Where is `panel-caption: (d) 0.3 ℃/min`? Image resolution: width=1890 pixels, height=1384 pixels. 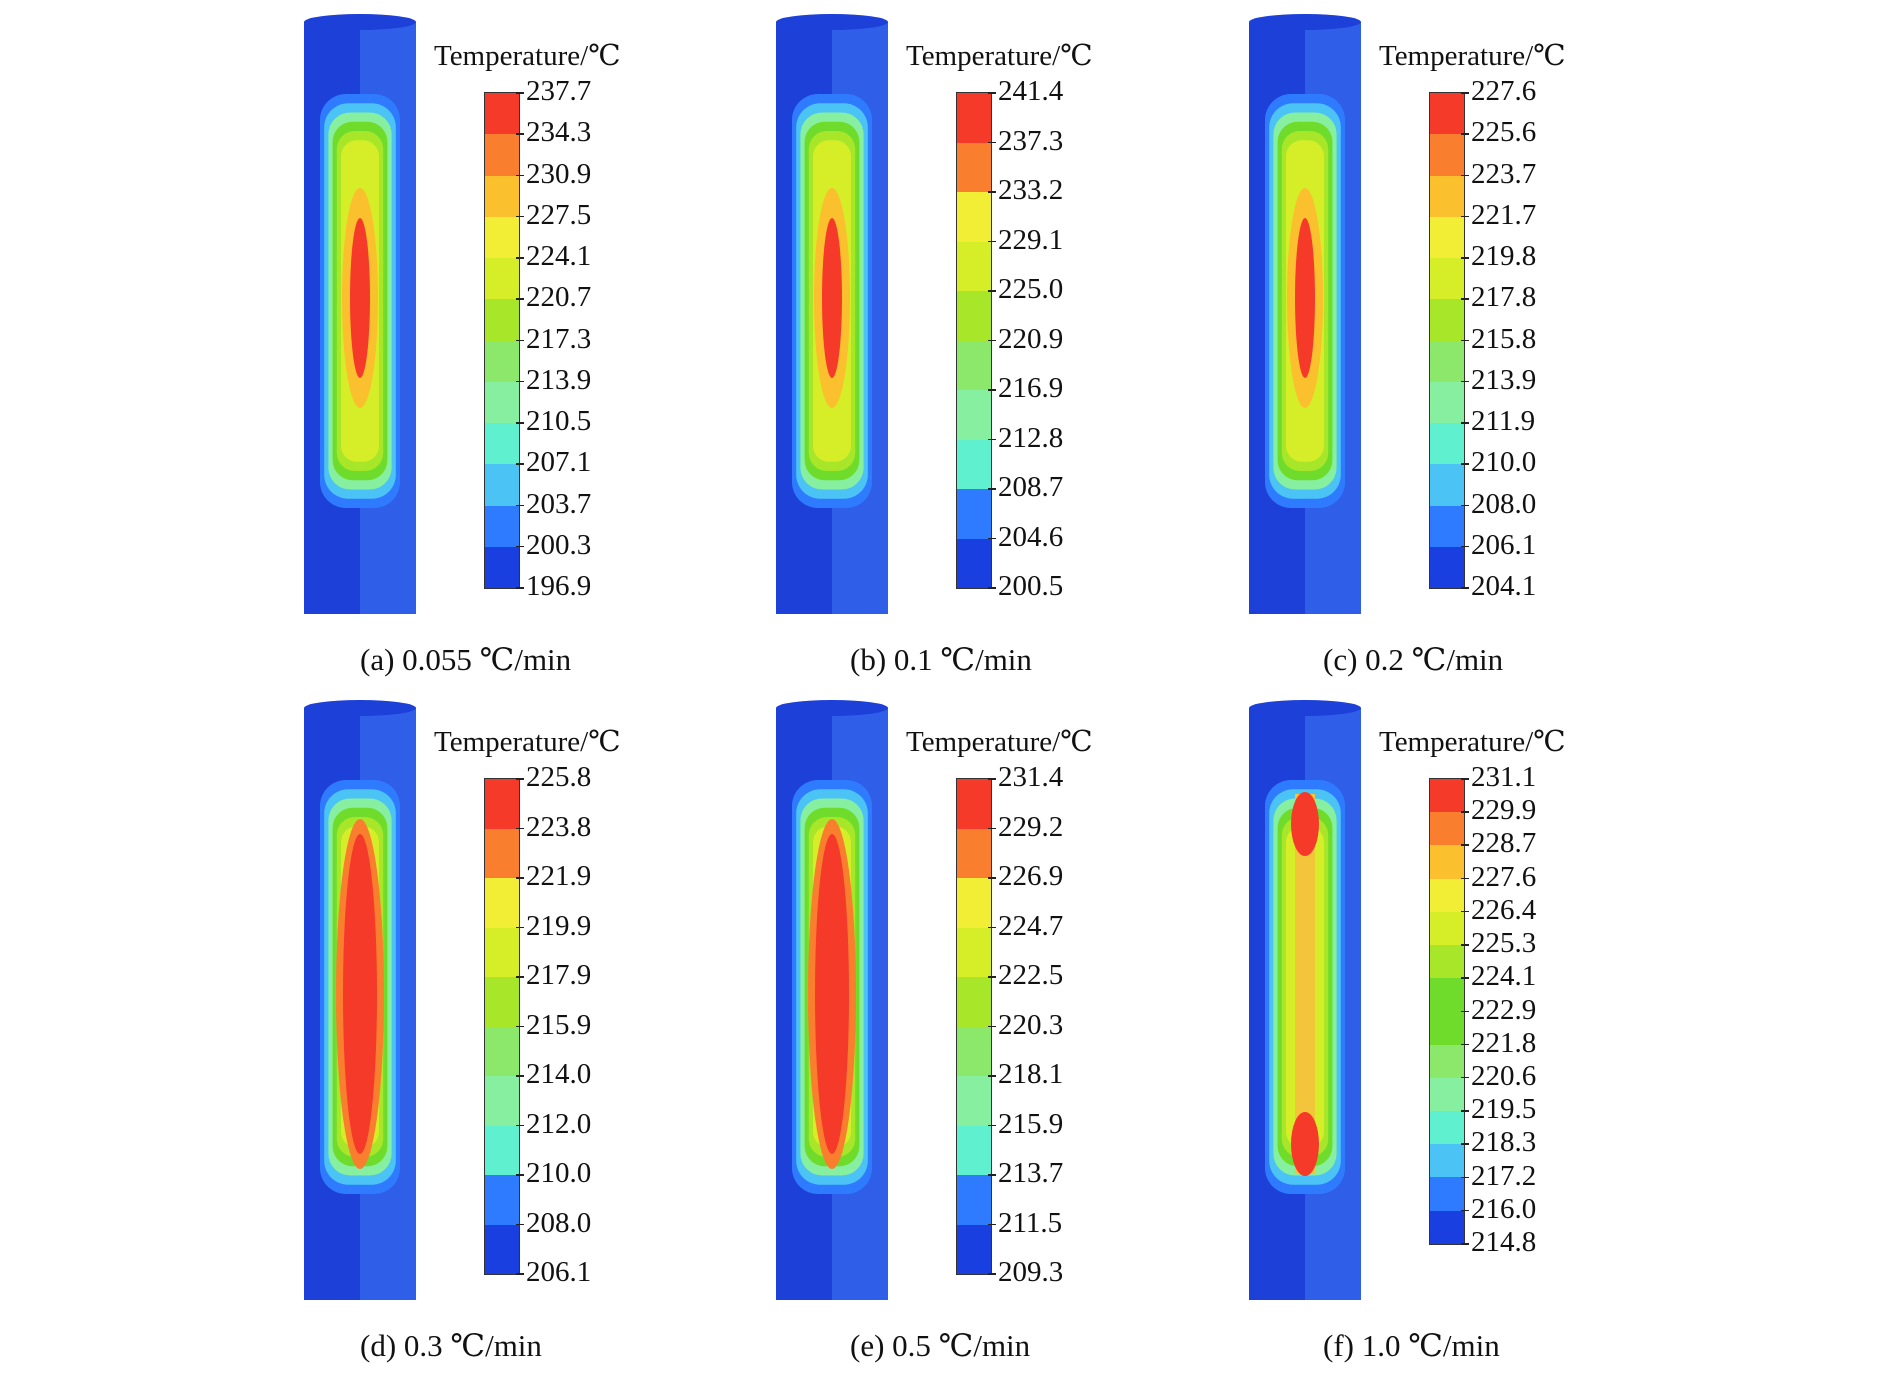
panel-caption: (d) 0.3 ℃/min is located at coordinates (451, 1345).